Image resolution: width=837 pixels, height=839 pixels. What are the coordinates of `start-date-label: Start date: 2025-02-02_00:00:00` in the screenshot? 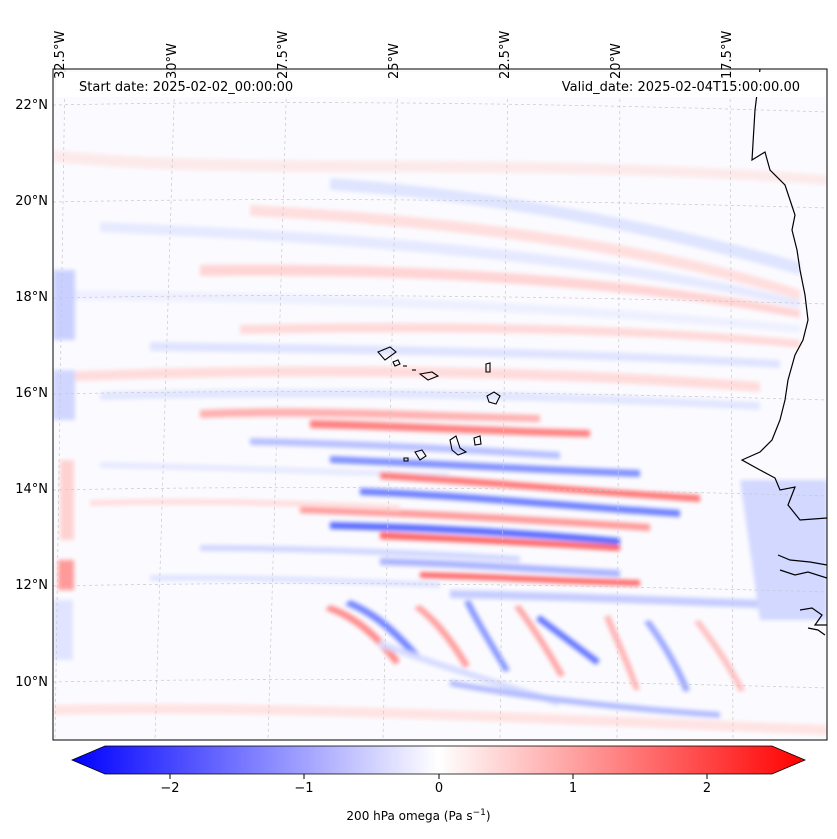 It's located at (186, 87).